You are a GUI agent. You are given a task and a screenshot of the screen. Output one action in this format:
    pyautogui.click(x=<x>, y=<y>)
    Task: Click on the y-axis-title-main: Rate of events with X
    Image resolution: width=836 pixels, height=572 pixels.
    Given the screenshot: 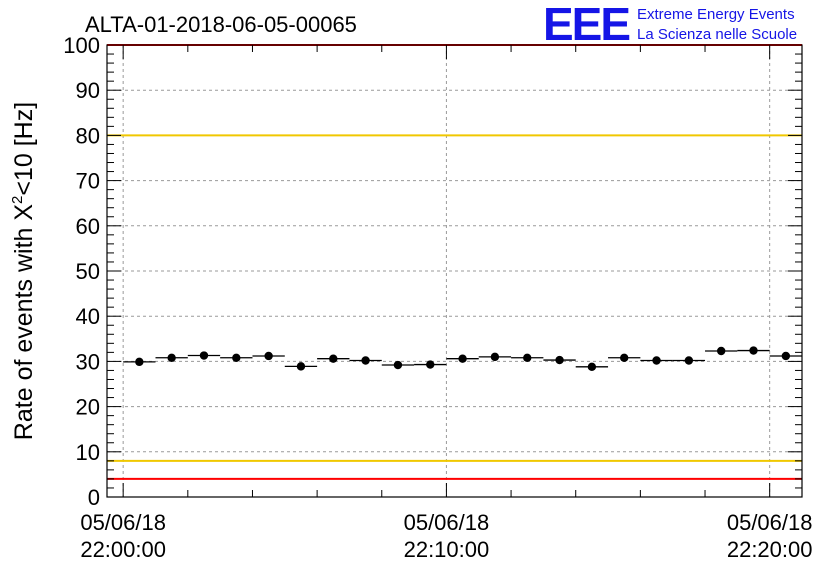 What is the action you would take?
    pyautogui.click(x=24, y=322)
    